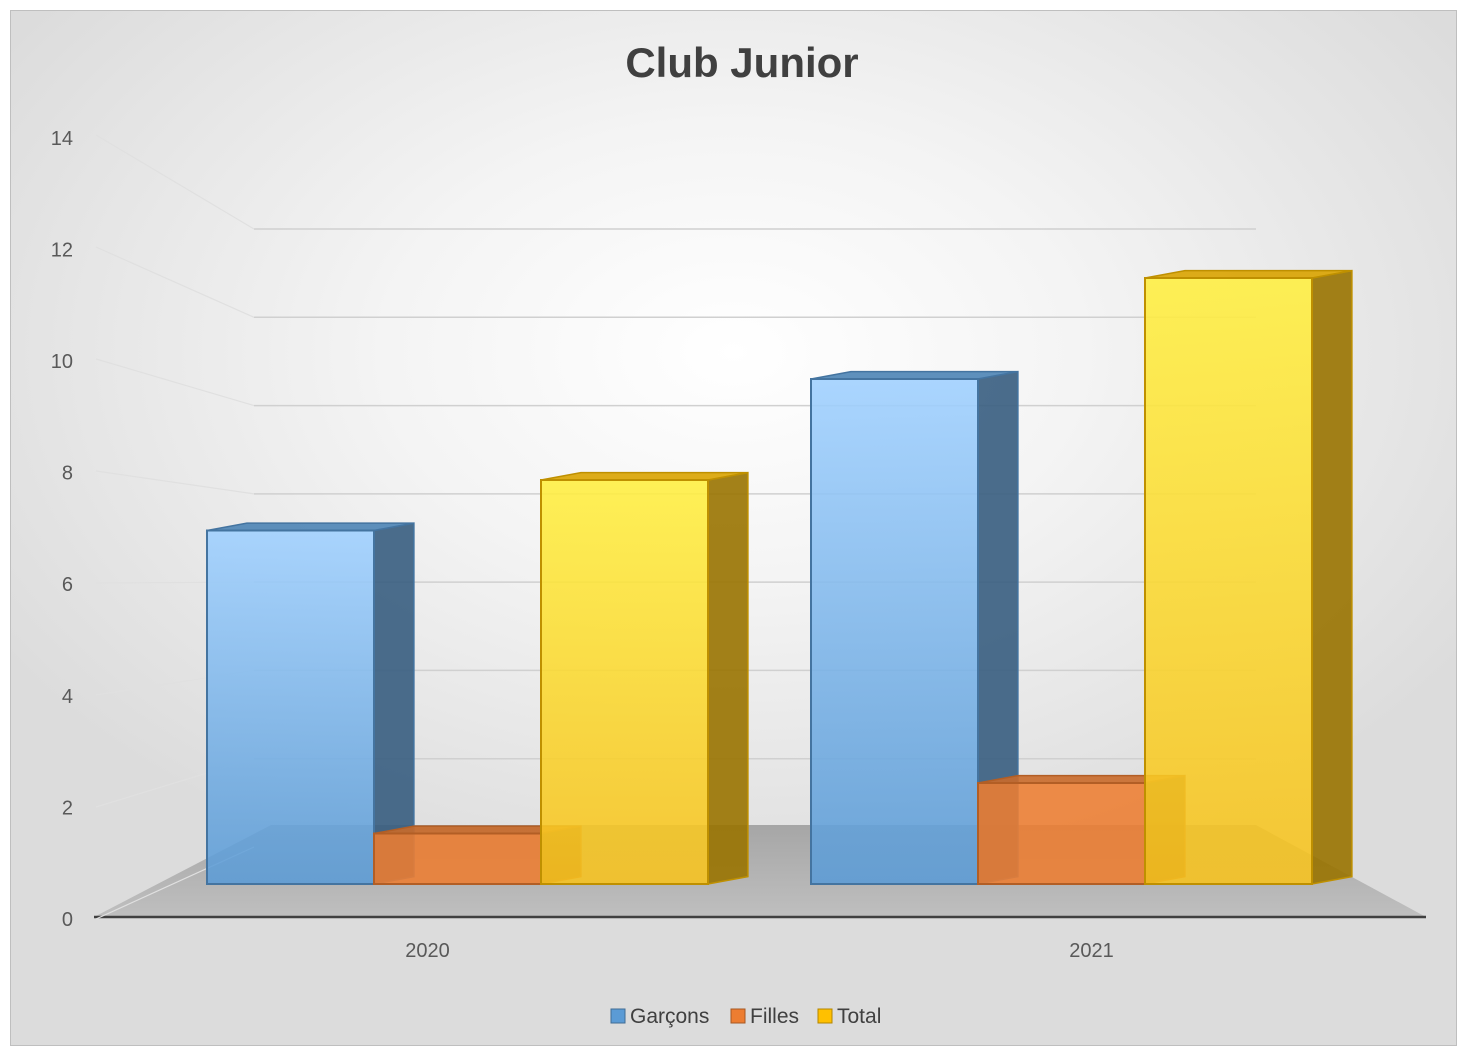 This screenshot has width=1459, height=1049. What do you see at coordinates (62, 250) in the screenshot?
I see `y-tick-label: 12` at bounding box center [62, 250].